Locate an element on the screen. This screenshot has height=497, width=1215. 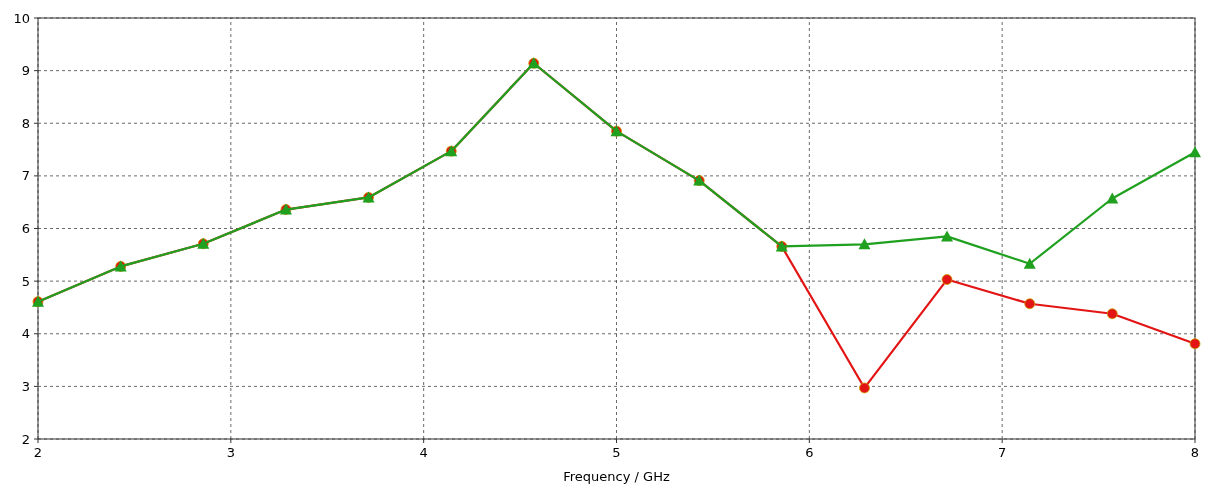
x-tick-label: 3 is located at coordinates (230, 452).